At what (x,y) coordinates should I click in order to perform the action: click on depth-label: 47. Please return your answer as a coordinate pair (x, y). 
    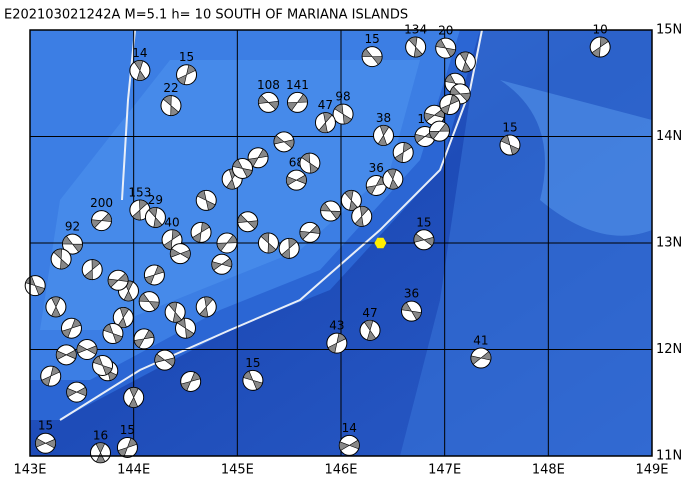
    Looking at the image, I should click on (325, 105).